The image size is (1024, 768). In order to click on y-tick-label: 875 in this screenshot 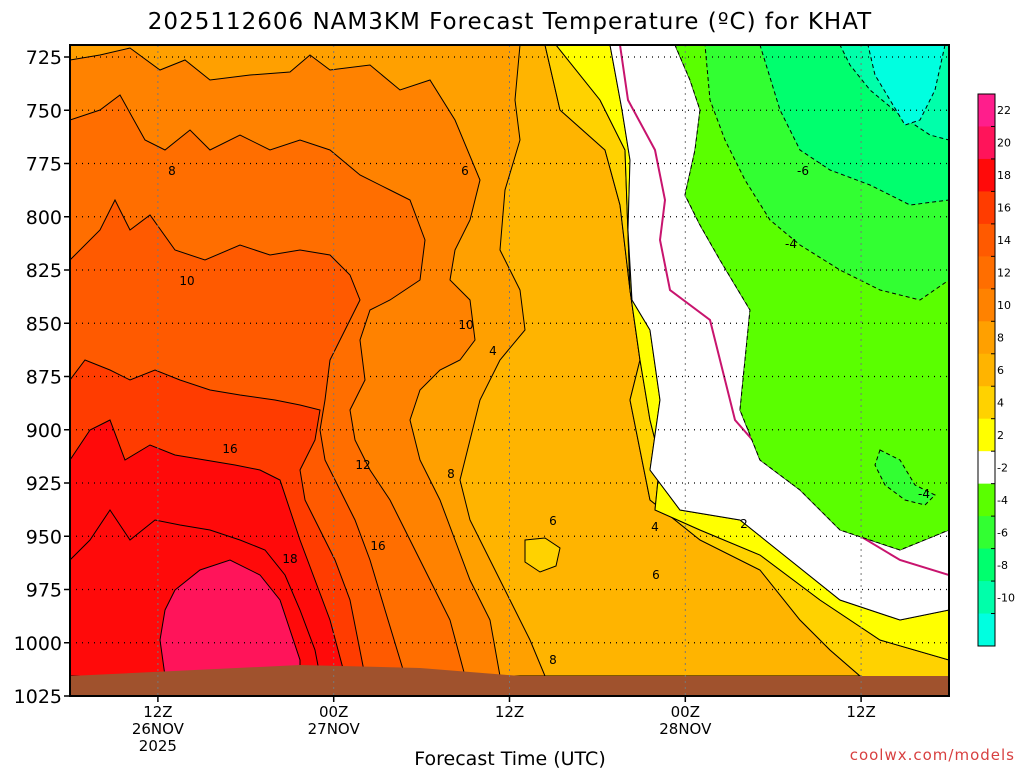, I will do `click(44, 378)`.